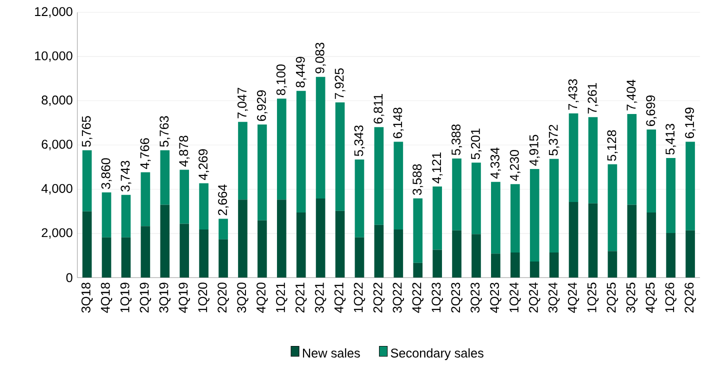 This screenshot has height=379, width=716. What do you see at coordinates (56, 189) in the screenshot?
I see `y-tick-label: 4,000` at bounding box center [56, 189].